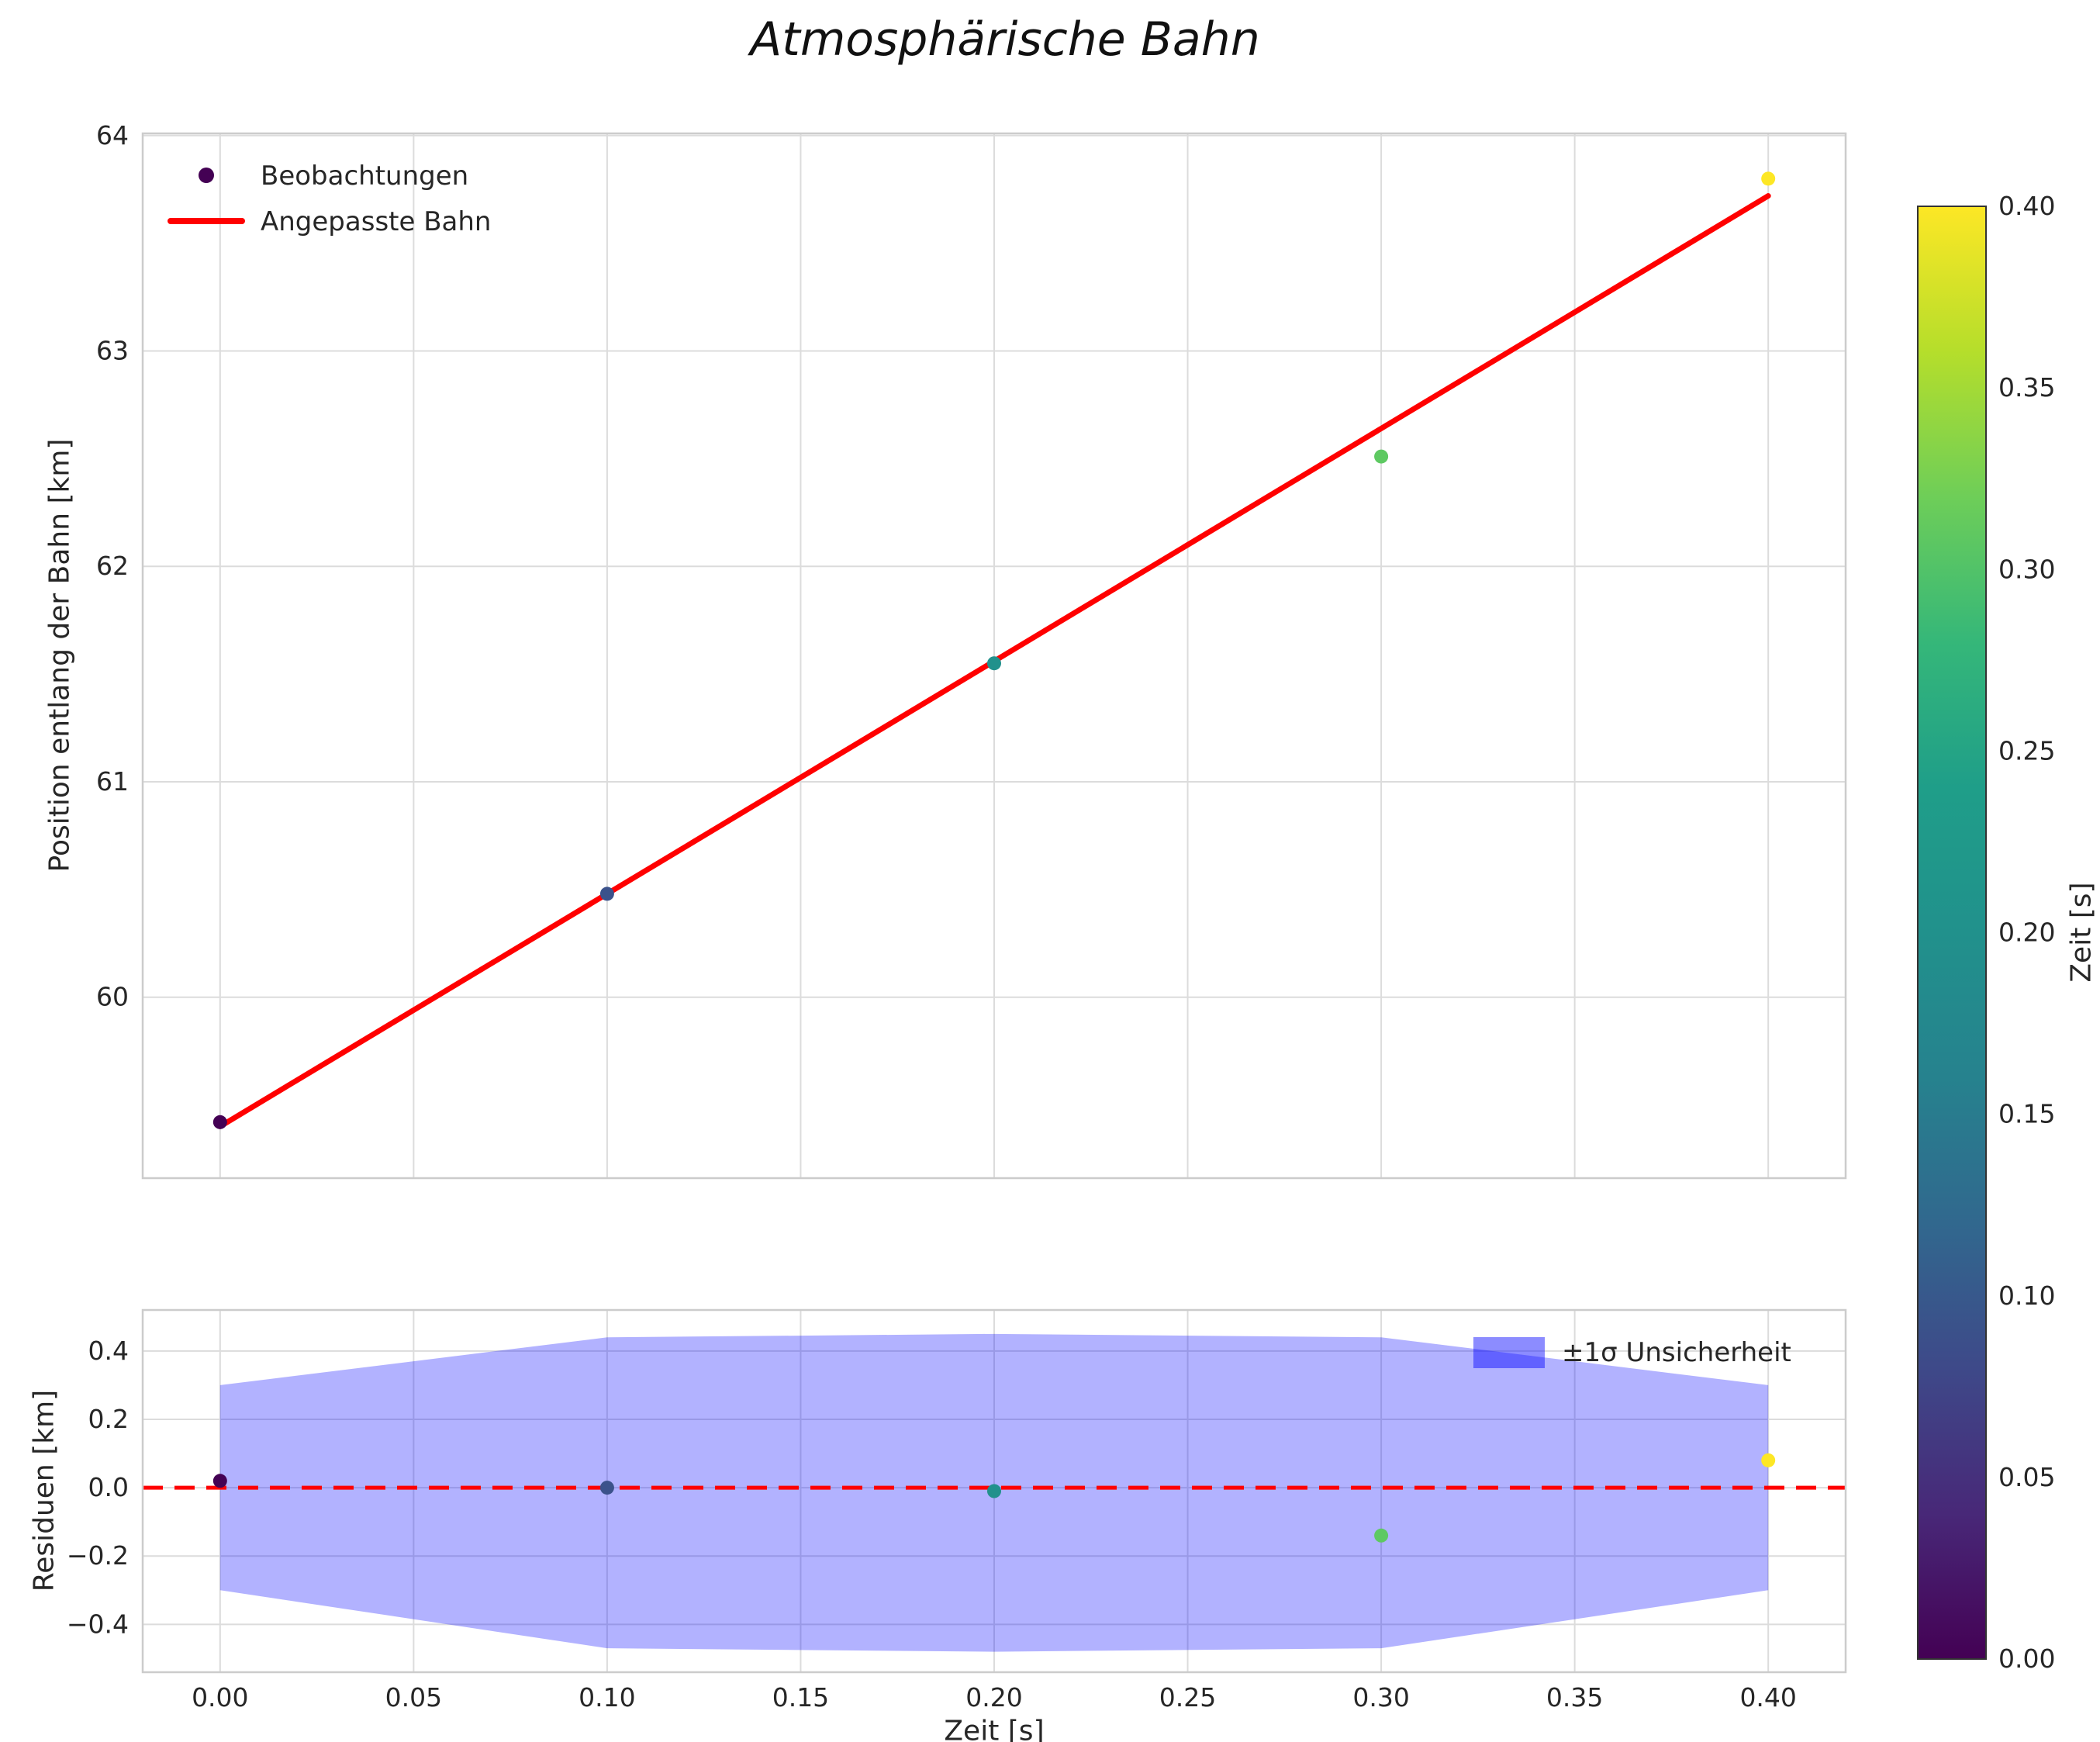 Image resolution: width=2100 pixels, height=1742 pixels. What do you see at coordinates (993, 1697) in the screenshot?
I see `xtick-label: 0.20` at bounding box center [993, 1697].